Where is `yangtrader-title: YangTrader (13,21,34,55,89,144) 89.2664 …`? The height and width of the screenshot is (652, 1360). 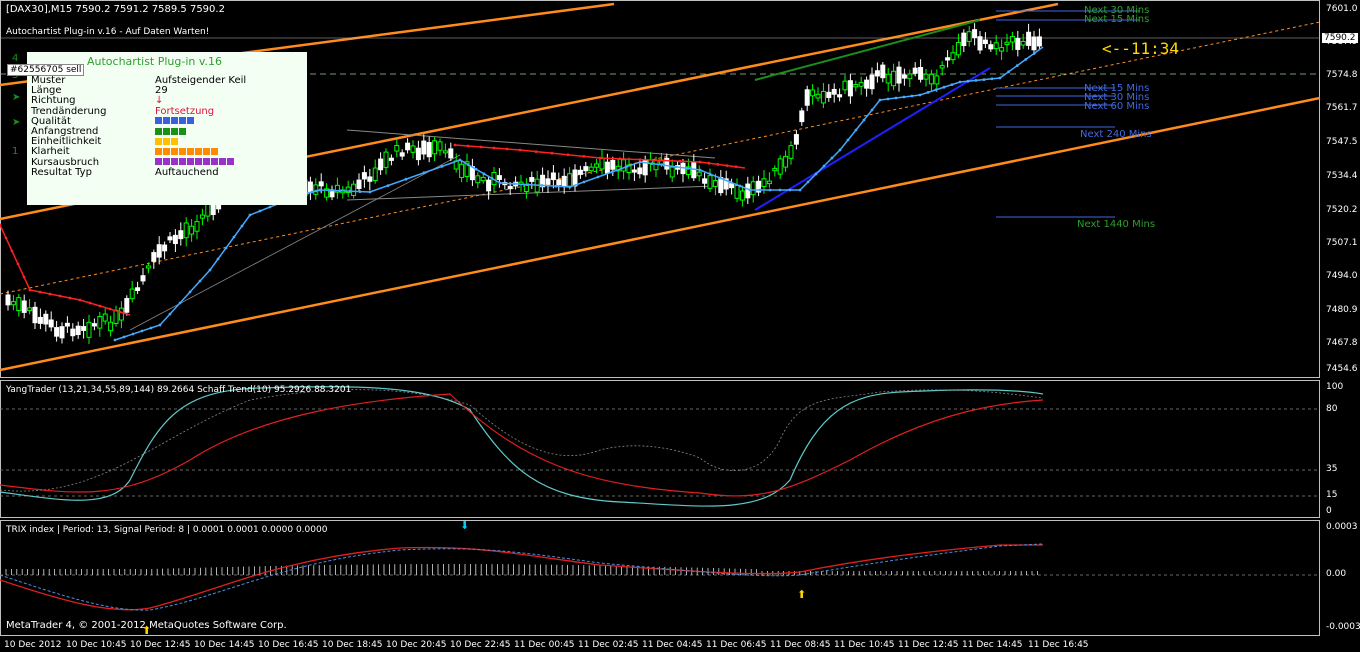 yangtrader-title: YangTrader (13,21,34,55,89,144) 89.2664 … is located at coordinates (179, 390).